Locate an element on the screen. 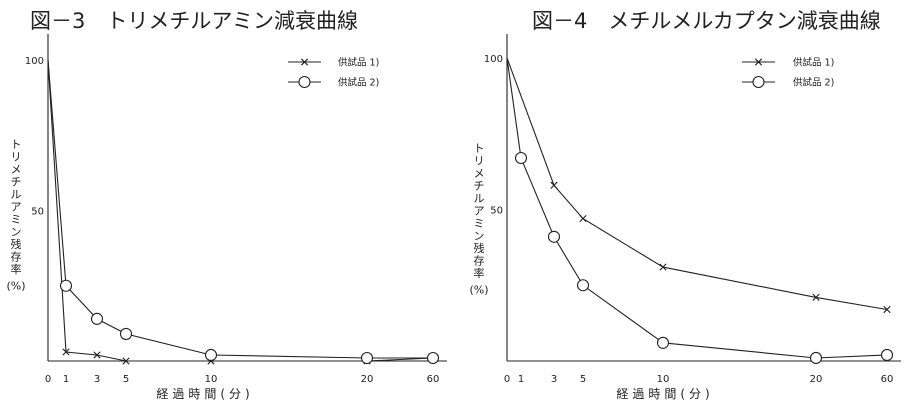 The height and width of the screenshot is (404, 921). chart-1-y-axis-label-char: 存 is located at coordinates (16, 257).